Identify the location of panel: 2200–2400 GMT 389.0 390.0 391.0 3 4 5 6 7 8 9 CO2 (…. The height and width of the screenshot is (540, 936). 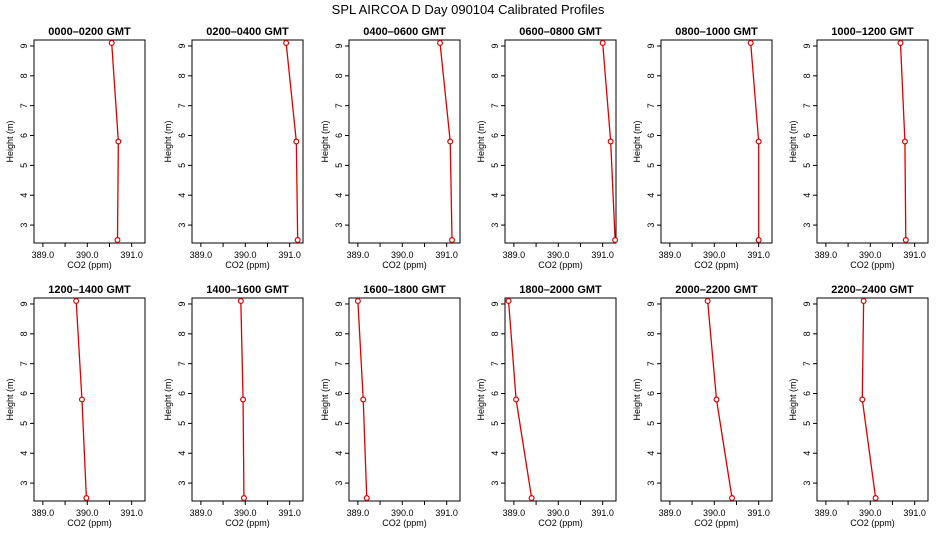
(858, 406).